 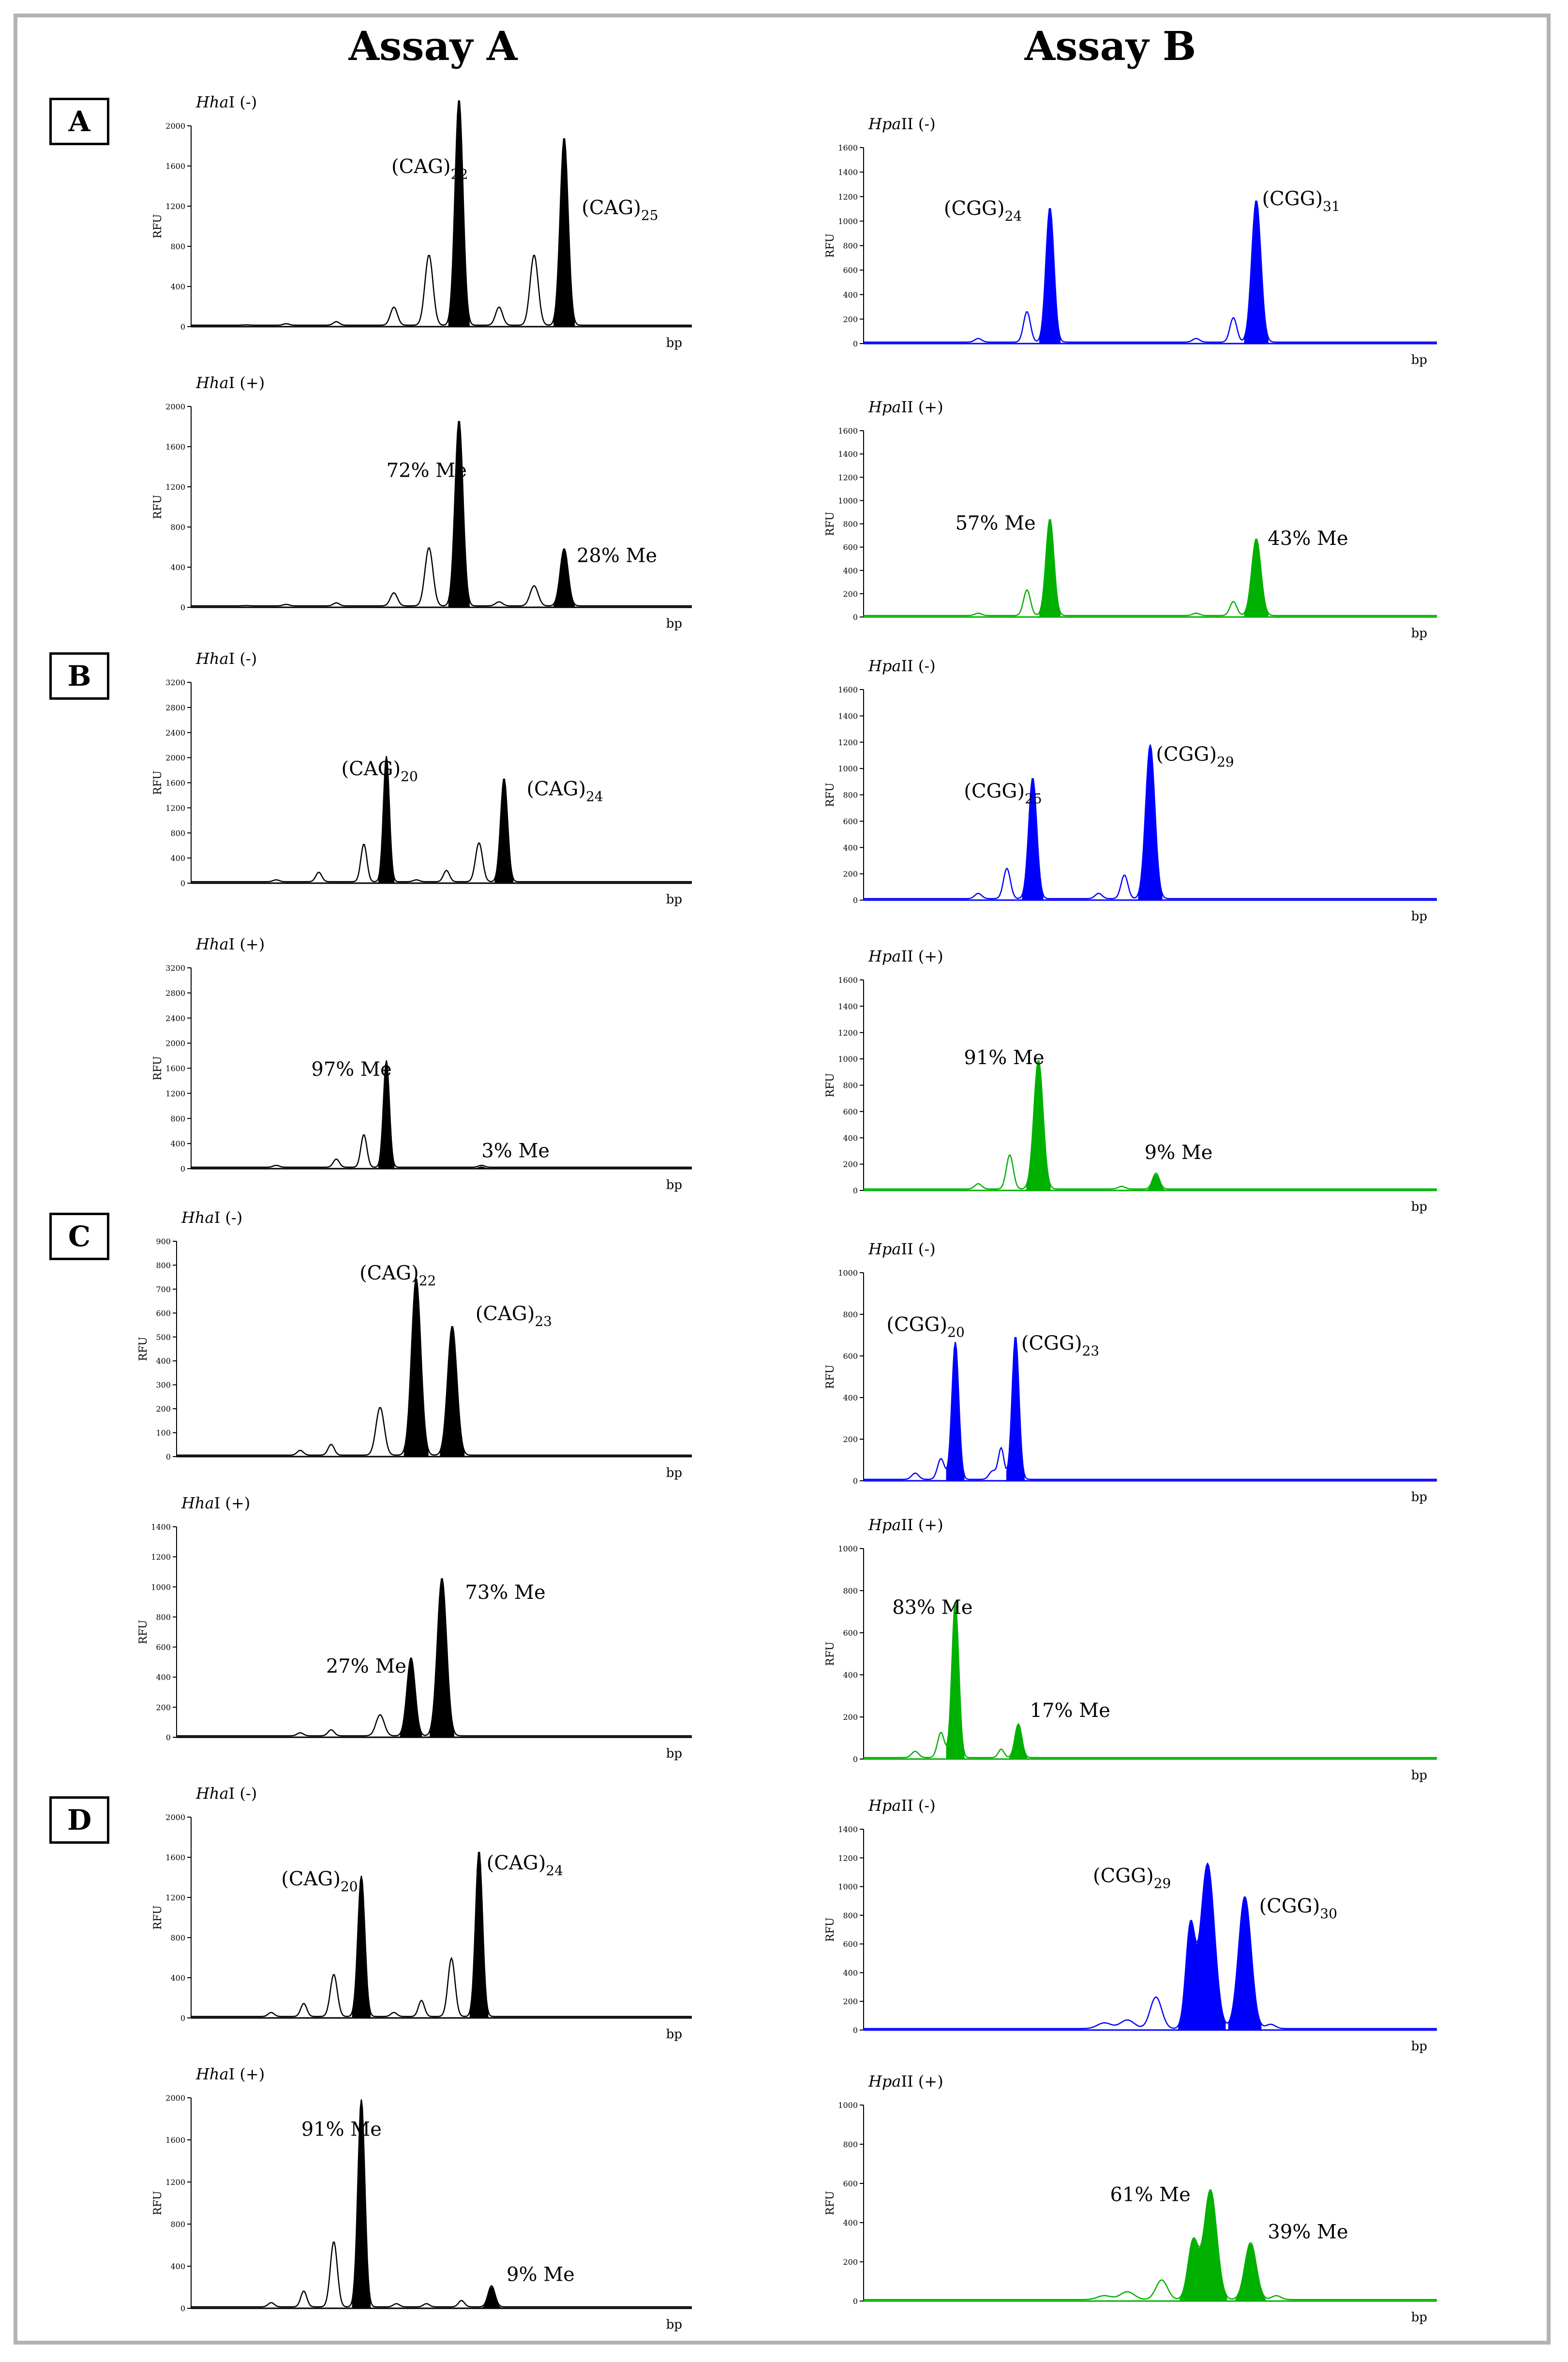 What do you see at coordinates (983, 210) in the screenshot?
I see `peak-label: (CGG)24` at bounding box center [983, 210].